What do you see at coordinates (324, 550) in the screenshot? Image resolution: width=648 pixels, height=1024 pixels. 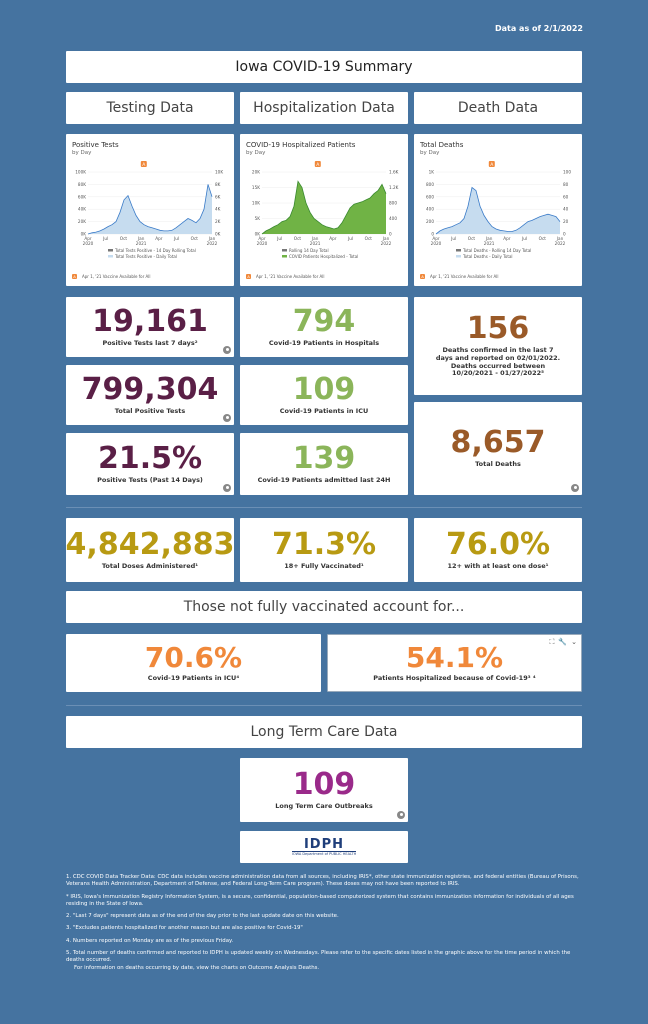 I see `kpi-fully-vaccinated: 71.3% 18+ Fully Vaccinated¹` at bounding box center [324, 550].